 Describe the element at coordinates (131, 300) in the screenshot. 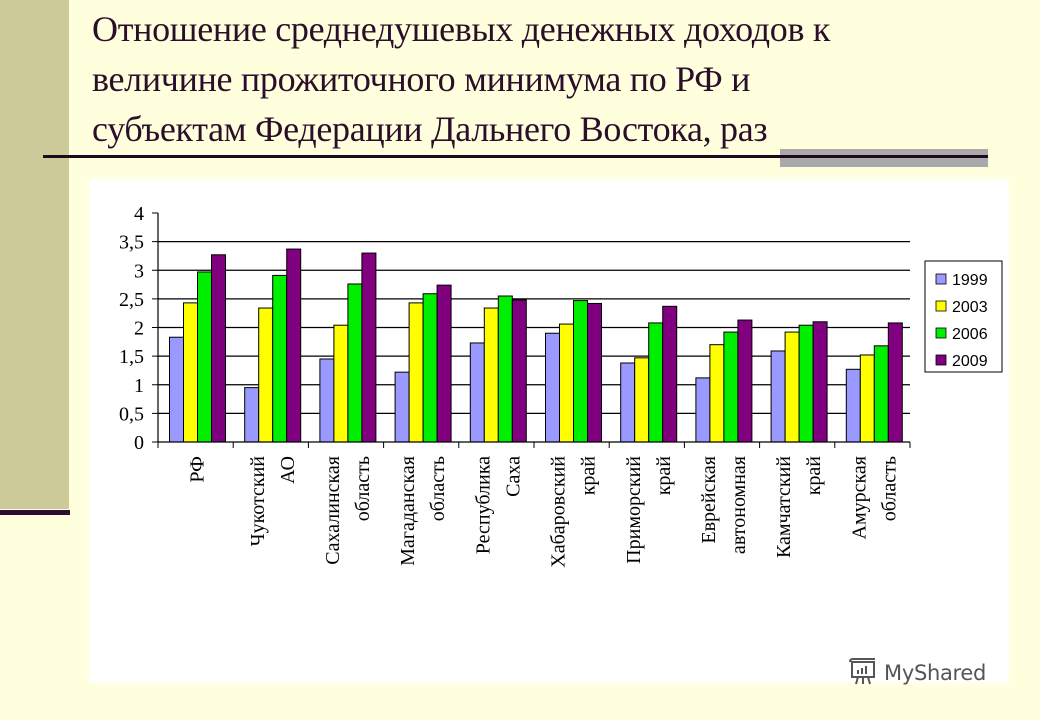

I see `y-tick-label: 2,5` at that location.